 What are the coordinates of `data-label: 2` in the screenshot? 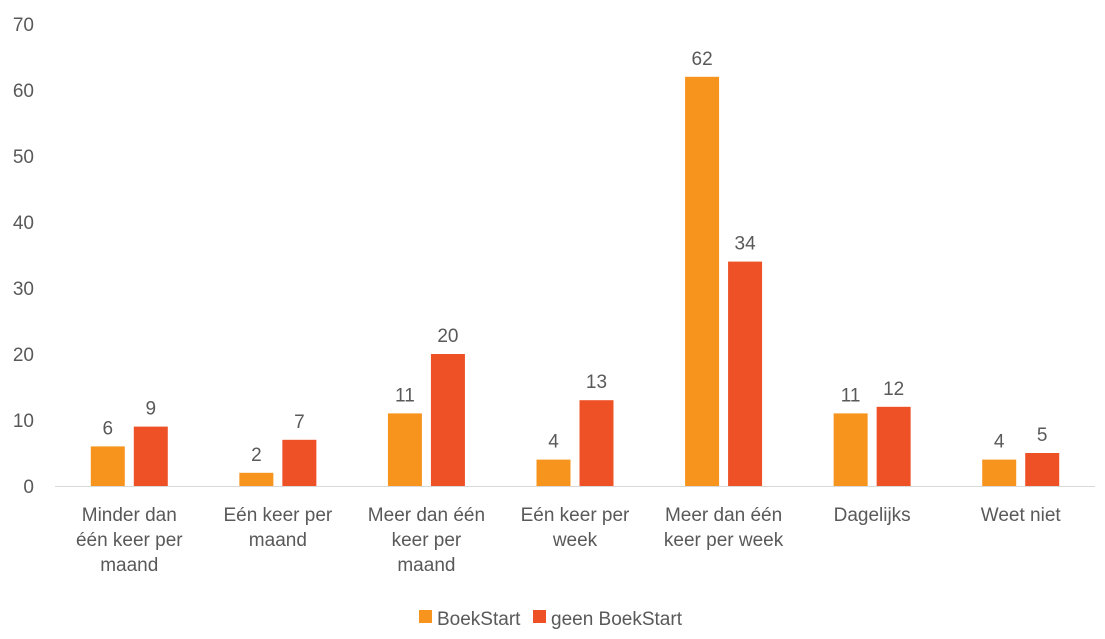 It's located at (256, 455).